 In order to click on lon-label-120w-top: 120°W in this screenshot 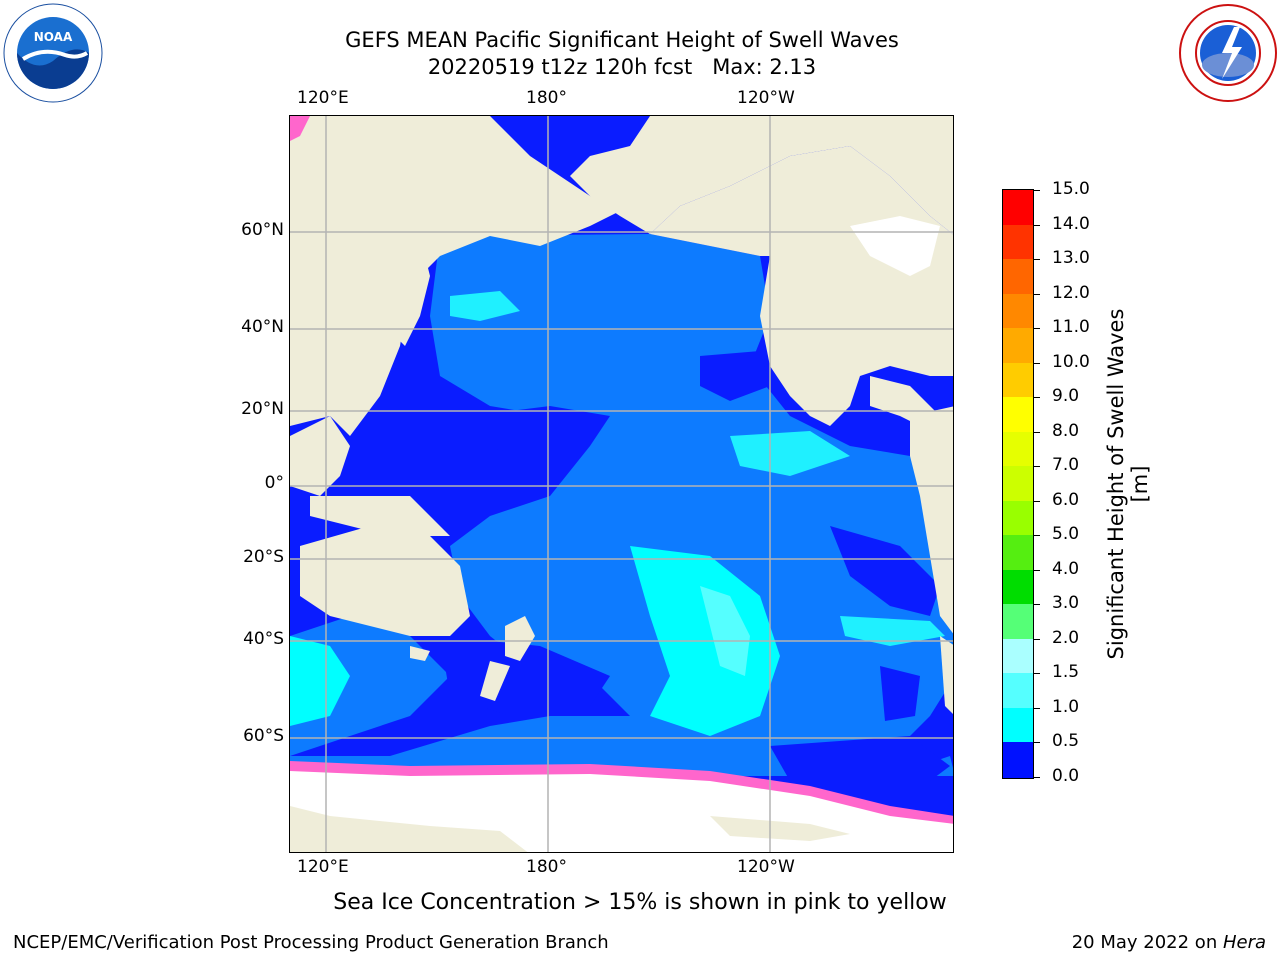, I will do `click(766, 98)`.